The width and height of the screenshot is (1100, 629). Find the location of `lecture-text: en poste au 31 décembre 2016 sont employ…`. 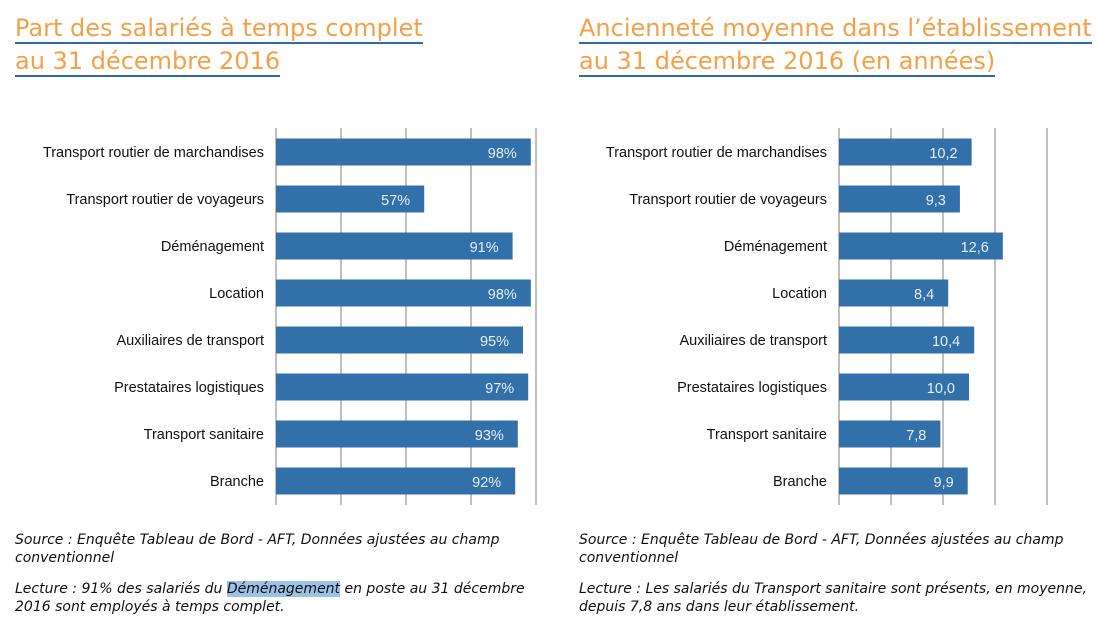

lecture-text: en poste au 31 décembre 2016 sont employ… is located at coordinates (270, 598).